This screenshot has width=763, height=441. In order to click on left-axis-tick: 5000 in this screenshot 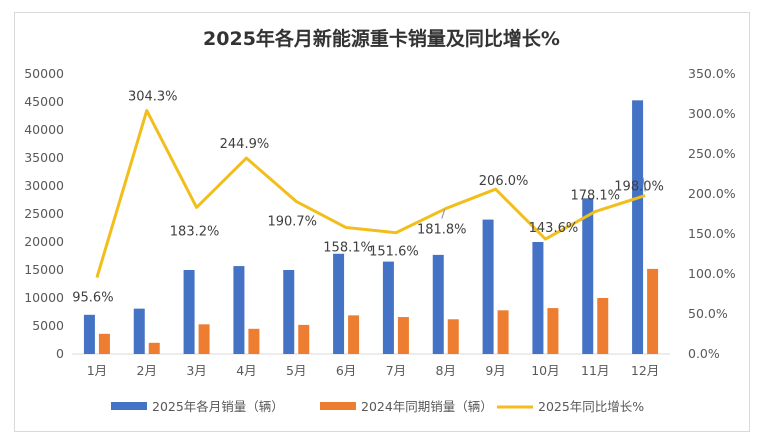, I will do `click(48, 325)`.